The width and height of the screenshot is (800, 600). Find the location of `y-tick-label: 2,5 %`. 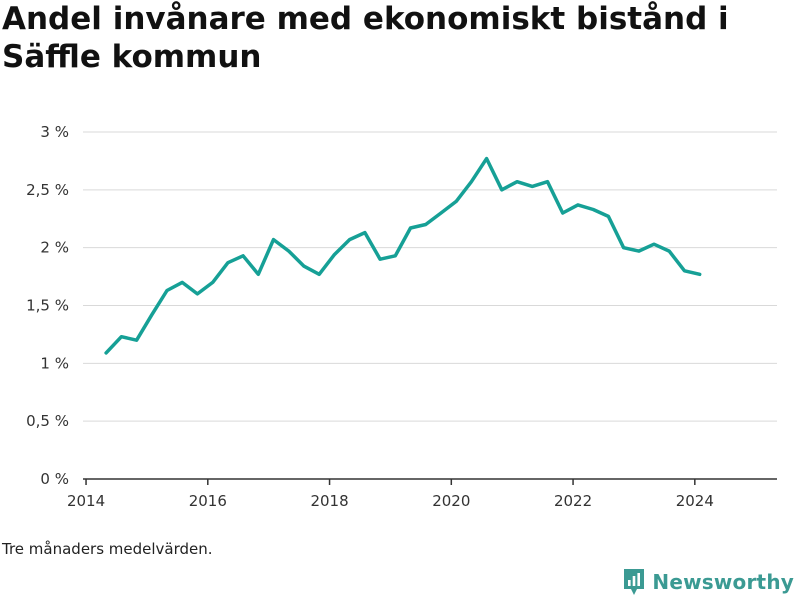

y-tick-label: 2,5 % is located at coordinates (47, 190).